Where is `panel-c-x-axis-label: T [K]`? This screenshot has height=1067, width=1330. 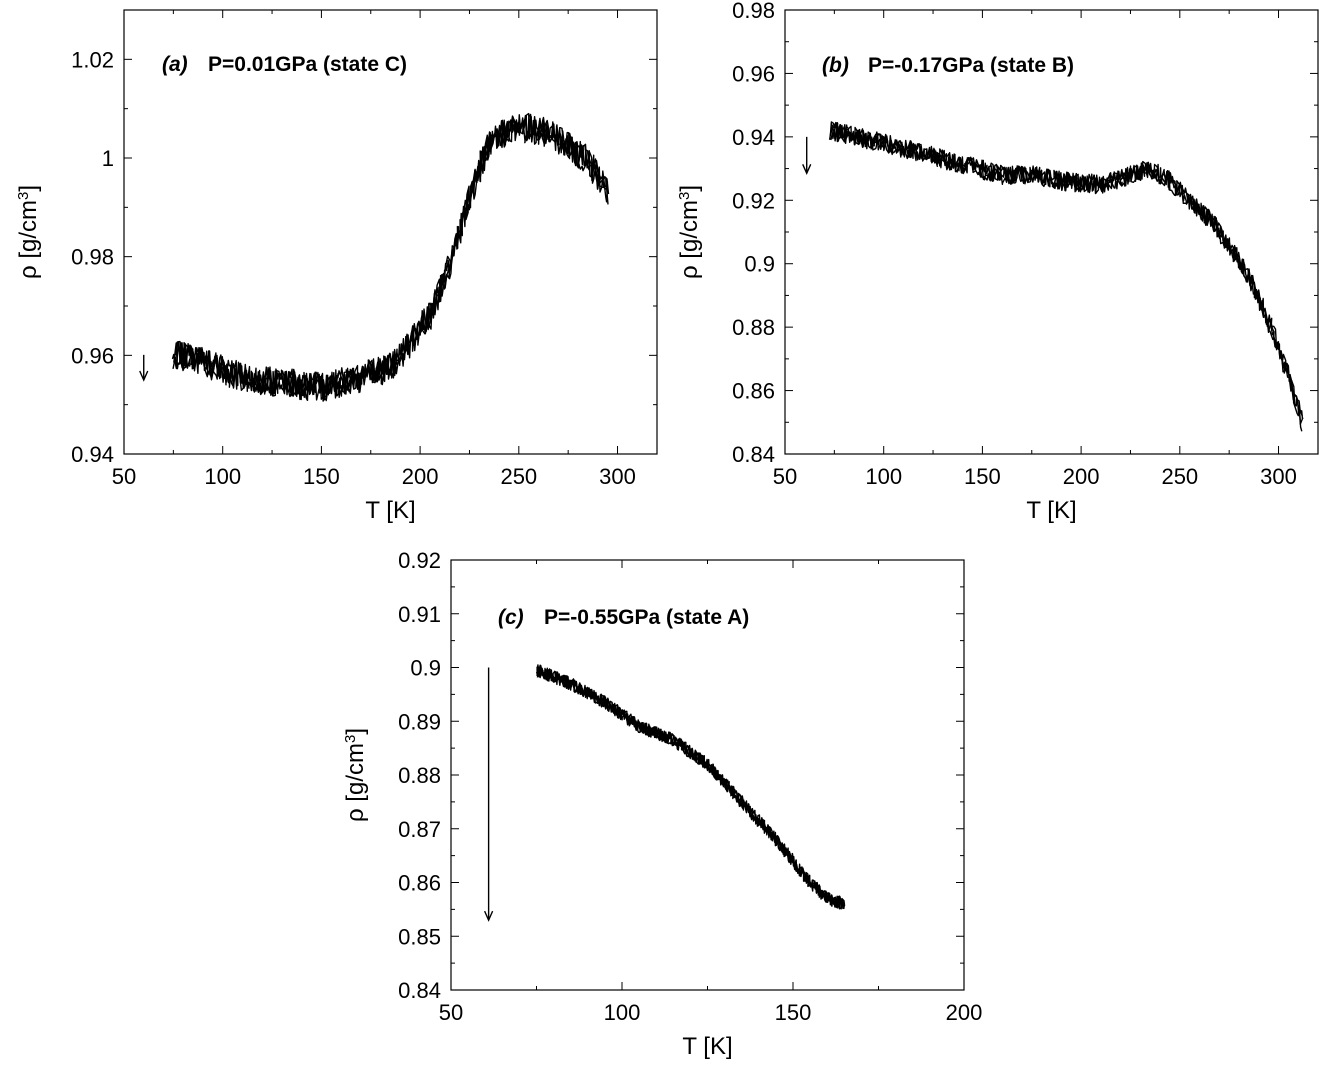 panel-c-x-axis-label: T [K] is located at coordinates (707, 1046).